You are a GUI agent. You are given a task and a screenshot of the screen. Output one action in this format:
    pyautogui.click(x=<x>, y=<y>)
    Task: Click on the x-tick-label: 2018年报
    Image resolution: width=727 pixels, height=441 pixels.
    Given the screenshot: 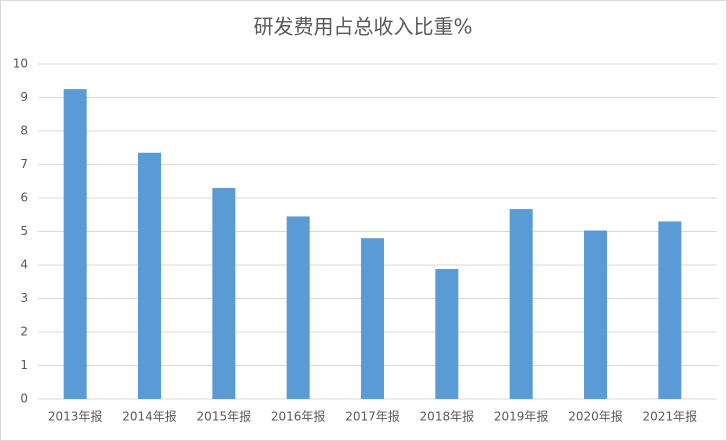 What is the action you would take?
    pyautogui.click(x=447, y=416)
    